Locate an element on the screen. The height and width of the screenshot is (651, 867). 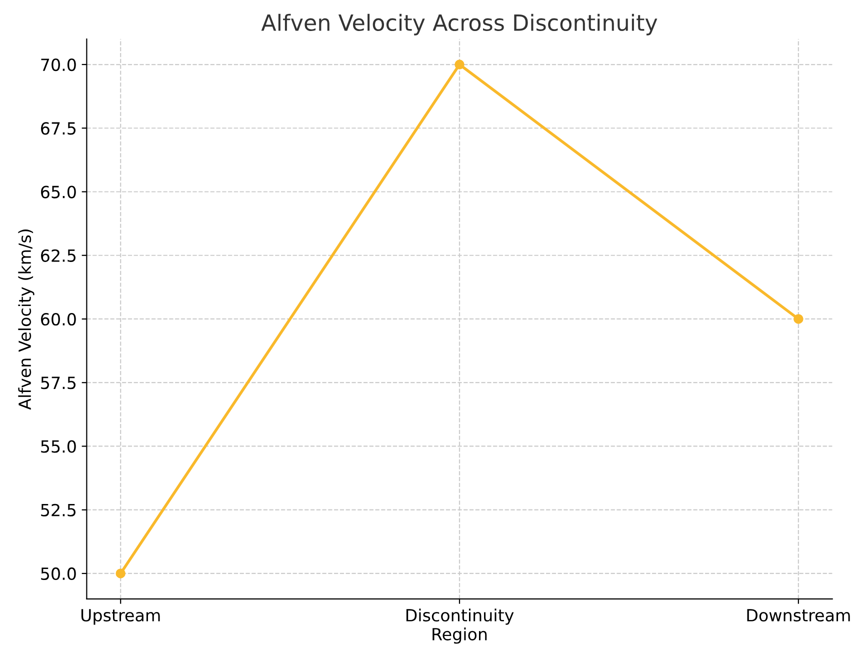
y-tick-label: 62.5 is located at coordinates (58, 255).